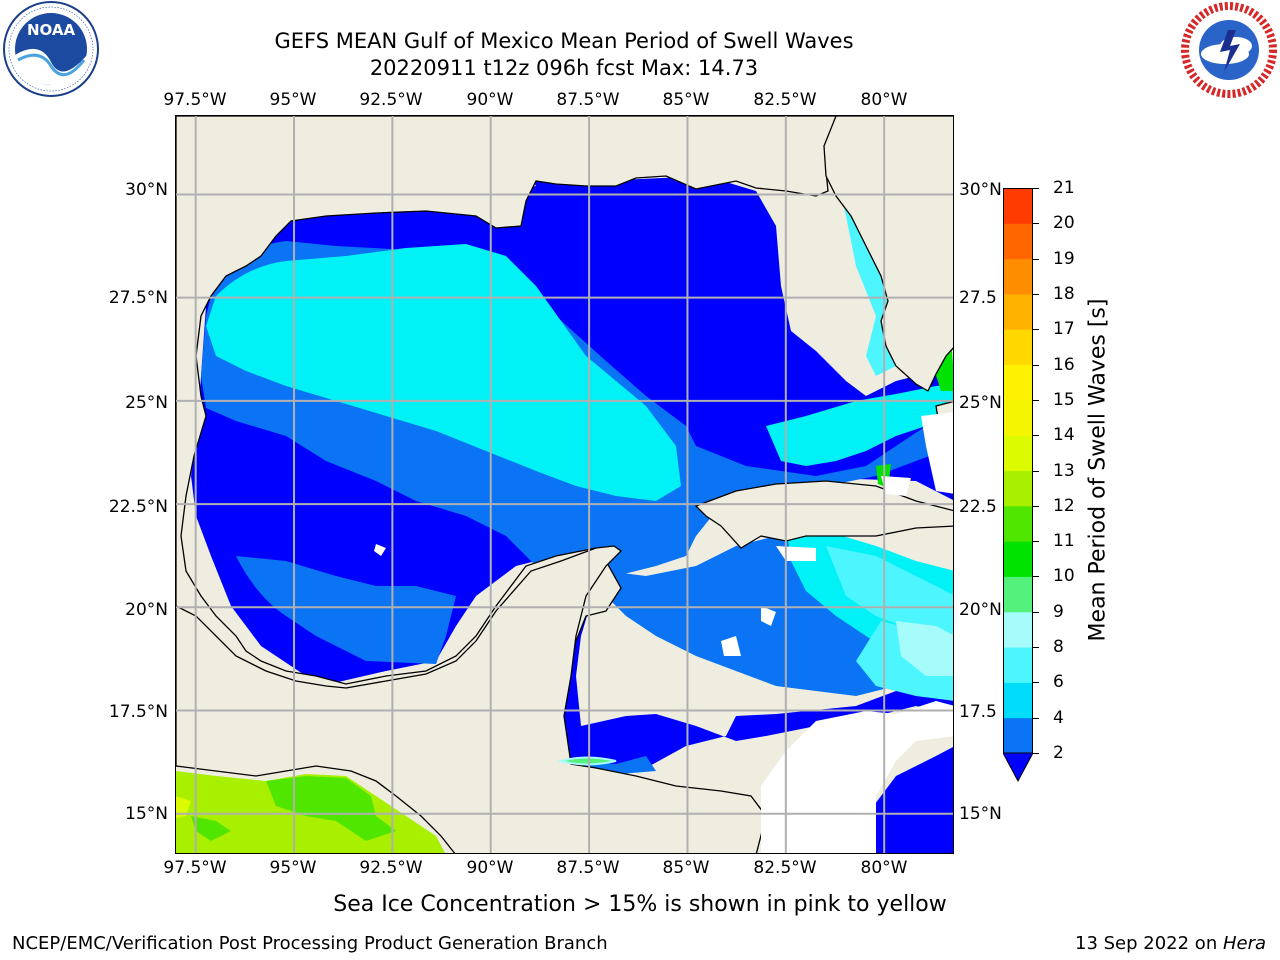 The width and height of the screenshot is (1280, 960). Describe the element at coordinates (785, 100) in the screenshot. I see `lon-tick-top: 82.5°W` at that location.